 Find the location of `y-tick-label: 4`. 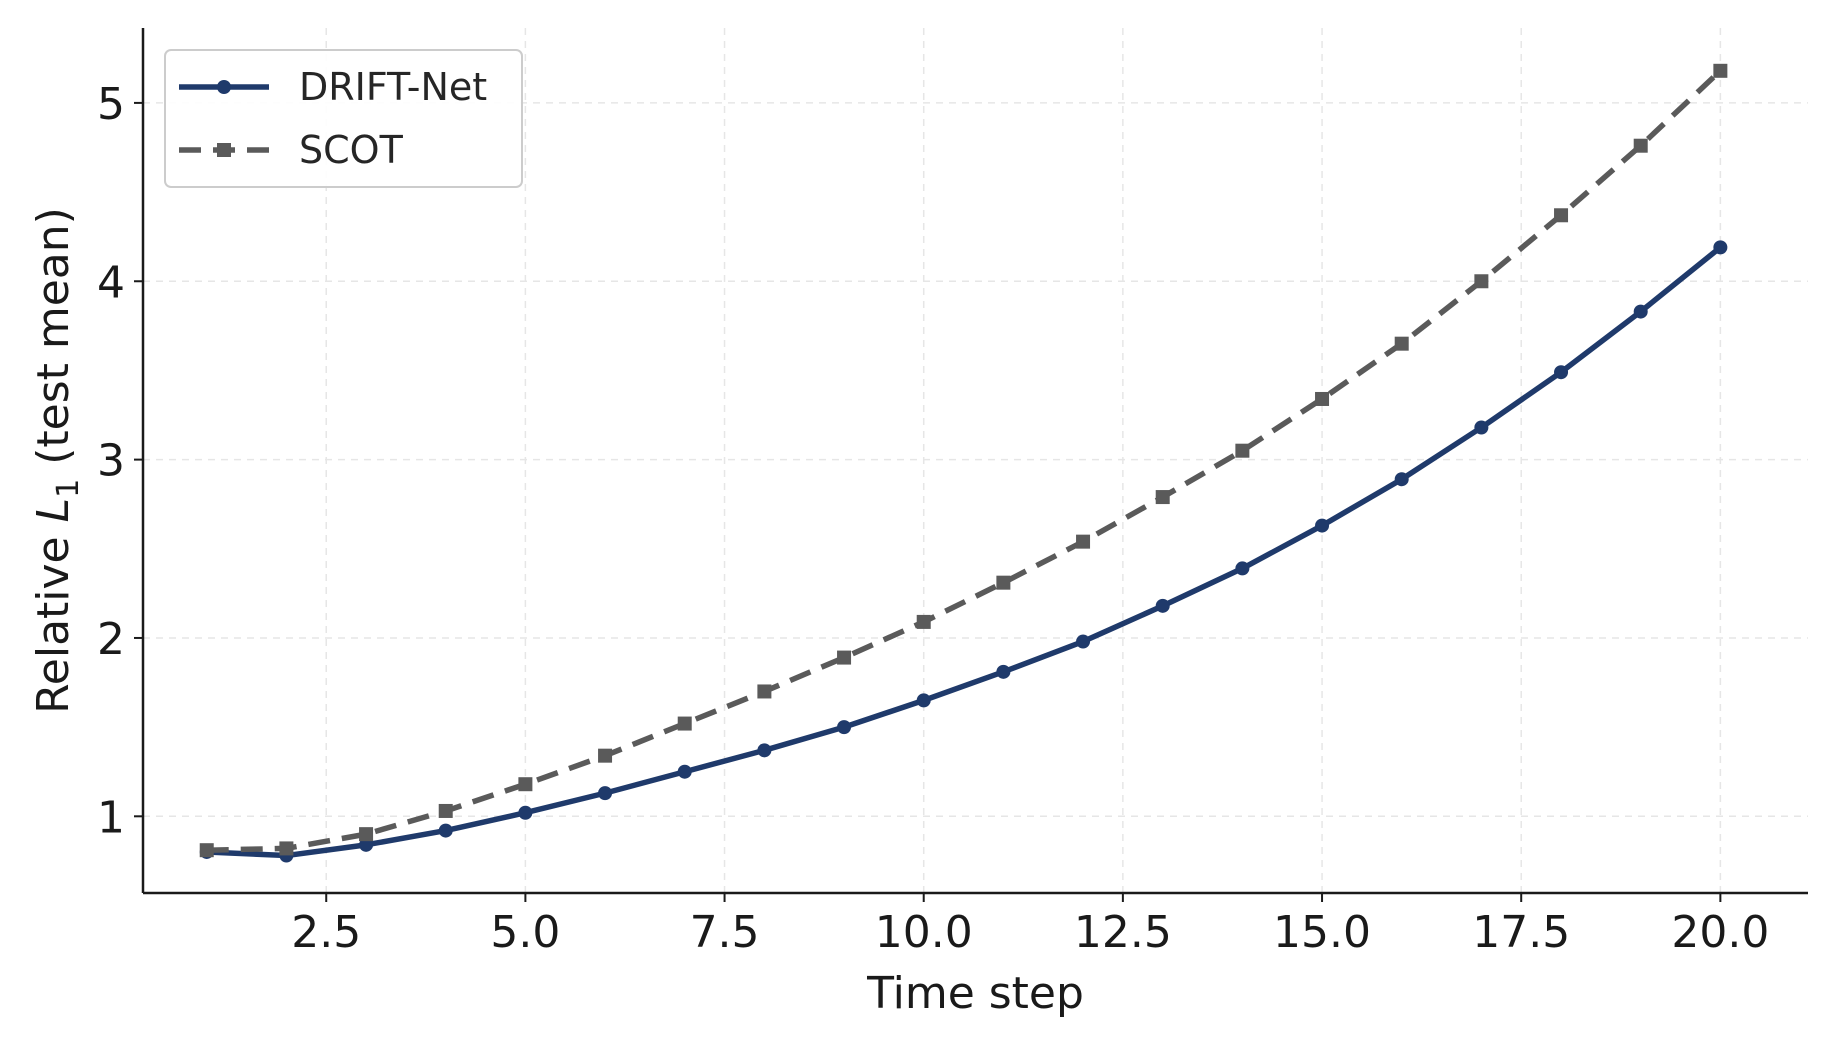

y-tick-label: 4 is located at coordinates (111, 282).